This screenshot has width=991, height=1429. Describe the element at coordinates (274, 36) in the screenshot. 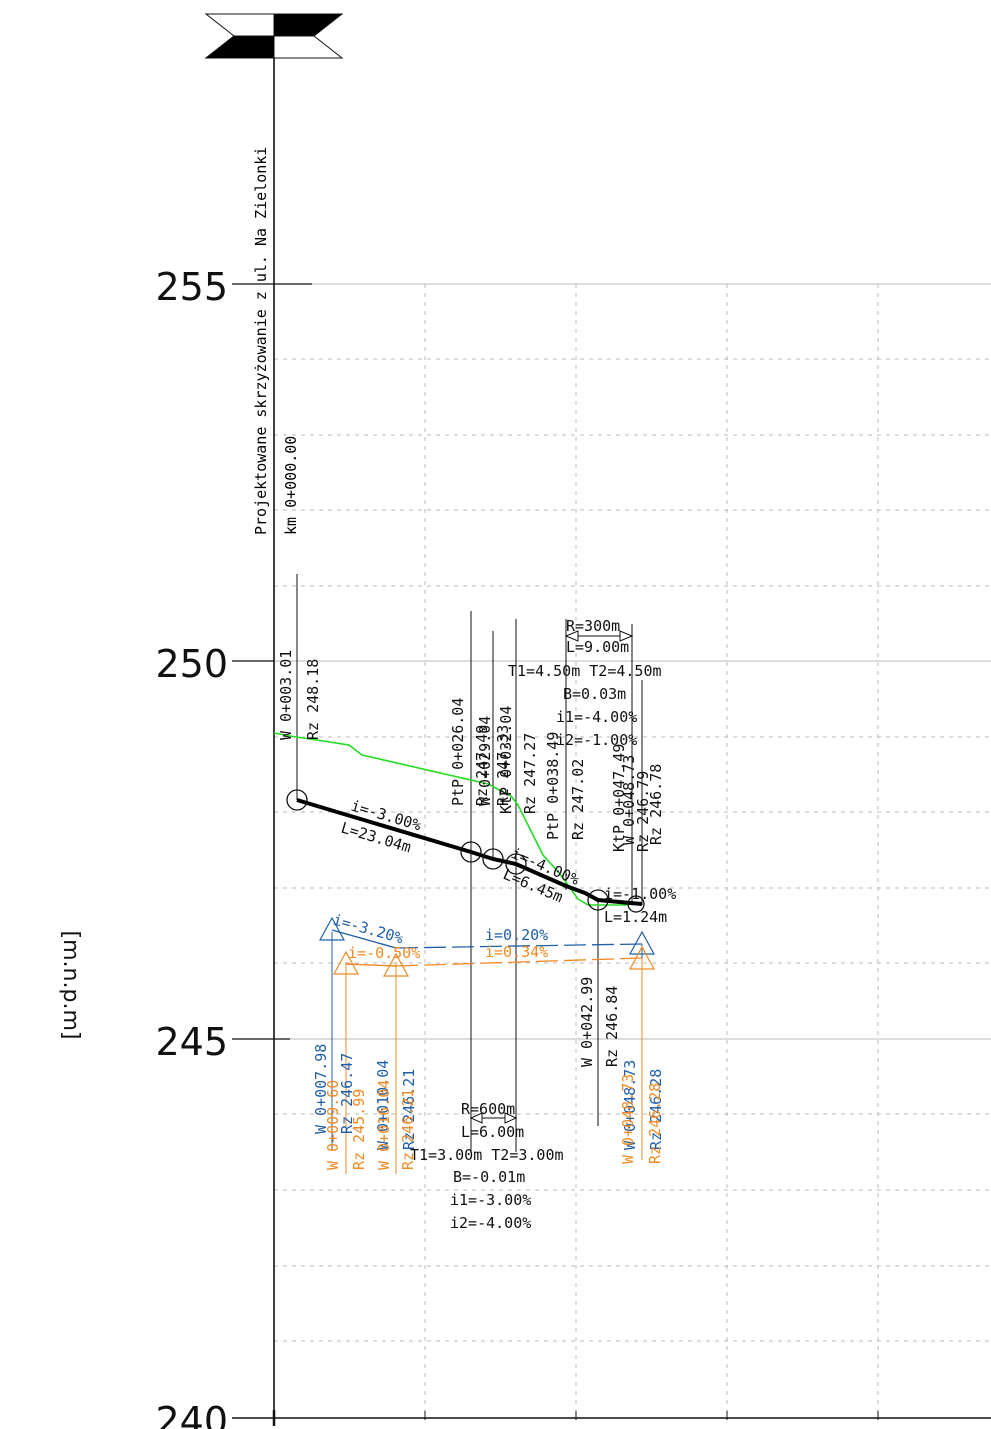

I see `start-marker-icon` at that location.